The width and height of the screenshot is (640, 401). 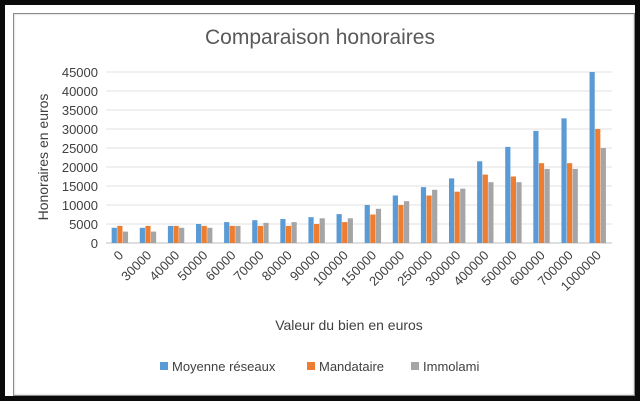 I want to click on chart-title: Comparaison honoraires, so click(x=320, y=37).